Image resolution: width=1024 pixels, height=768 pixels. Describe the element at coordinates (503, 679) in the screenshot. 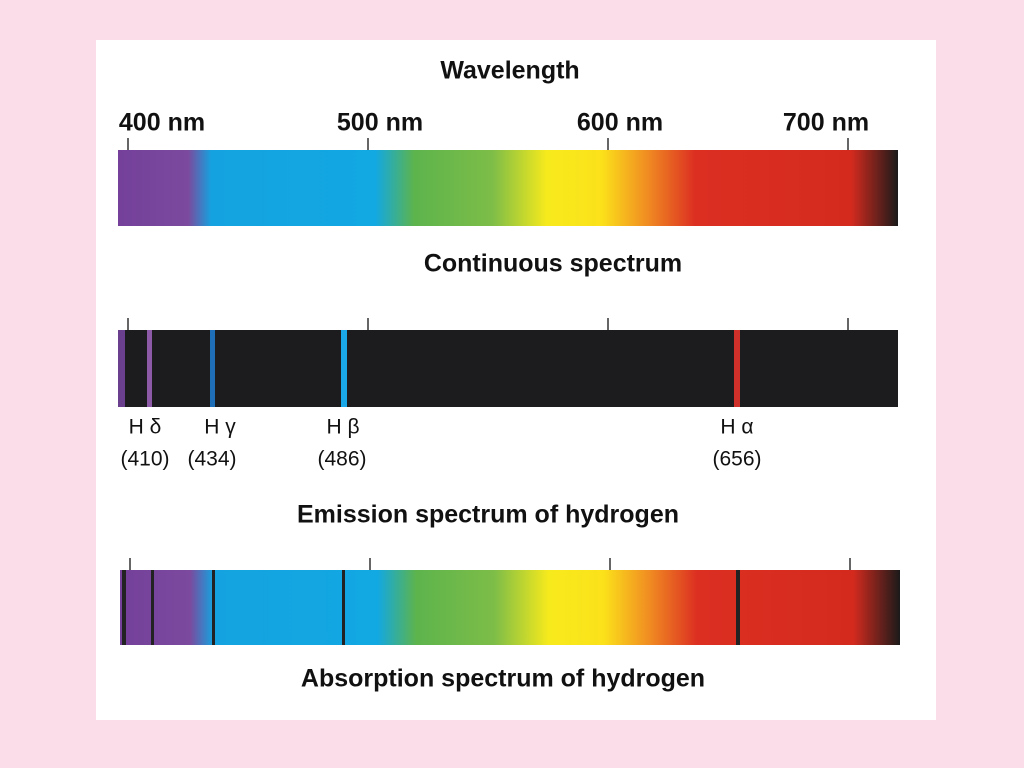

I see `caption: Absorption spectrum of hydrogen` at that location.